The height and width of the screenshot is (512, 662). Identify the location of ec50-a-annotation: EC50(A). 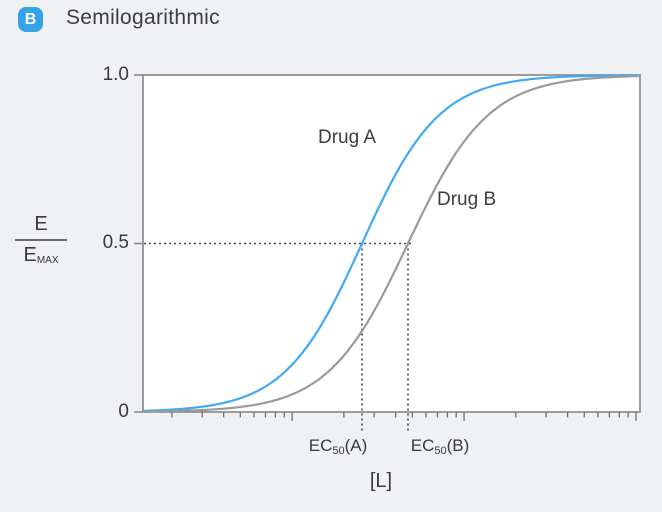
(338, 446).